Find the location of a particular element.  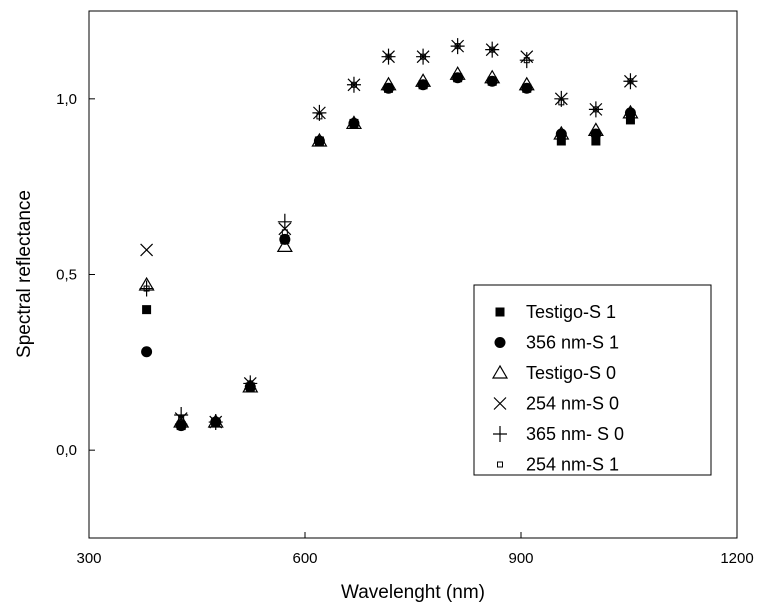

legend-label: 254 nm-S 1 is located at coordinates (572, 465).